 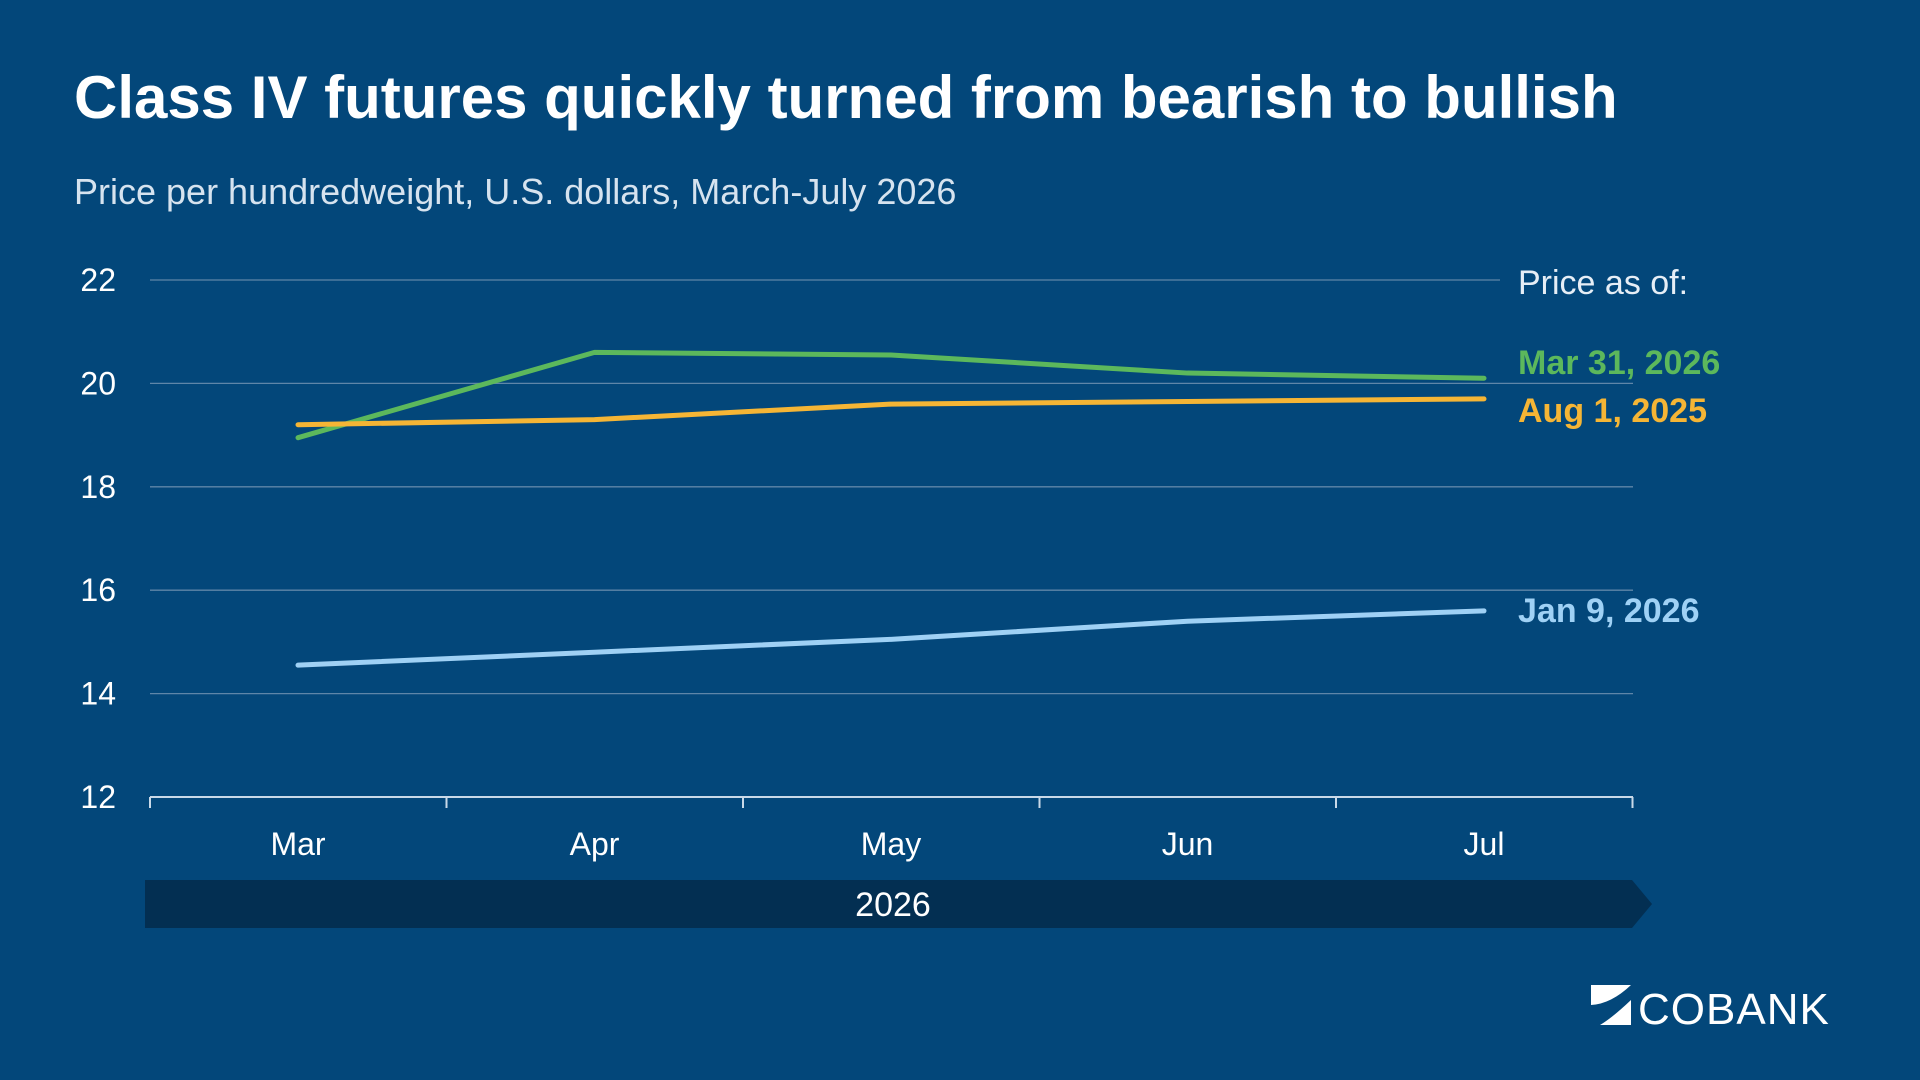 What do you see at coordinates (98, 590) in the screenshot?
I see `y-tick-label-2: 16` at bounding box center [98, 590].